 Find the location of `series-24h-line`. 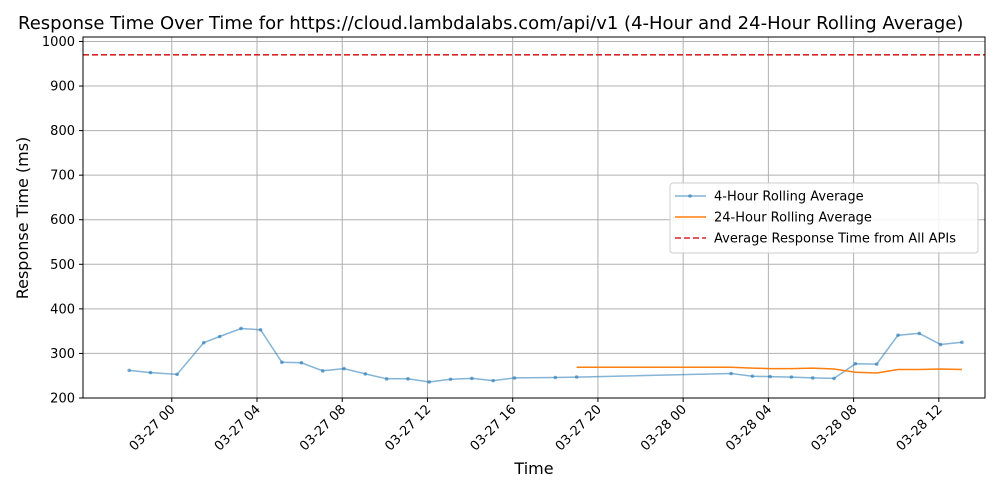

series-24h-line is located at coordinates (769, 370).